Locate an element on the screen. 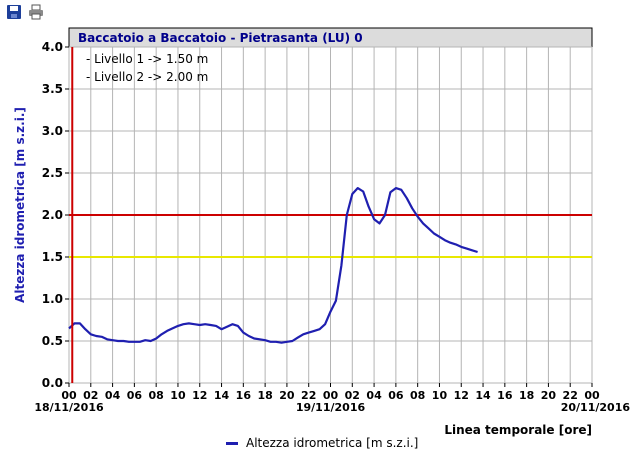 The width and height of the screenshot is (640, 461). legend-label: Altezza idrometrica [m s.z.i.] is located at coordinates (332, 443).